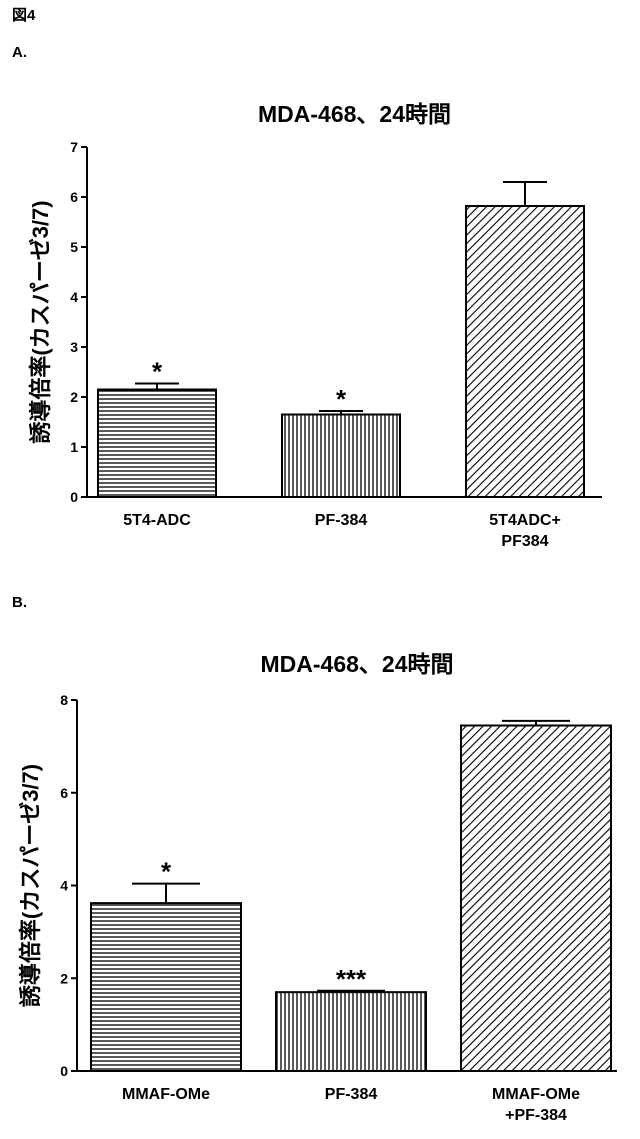 The height and width of the screenshot is (1139, 640). Describe the element at coordinates (64, 700) in the screenshot. I see `y-tick-label: 8` at that location.